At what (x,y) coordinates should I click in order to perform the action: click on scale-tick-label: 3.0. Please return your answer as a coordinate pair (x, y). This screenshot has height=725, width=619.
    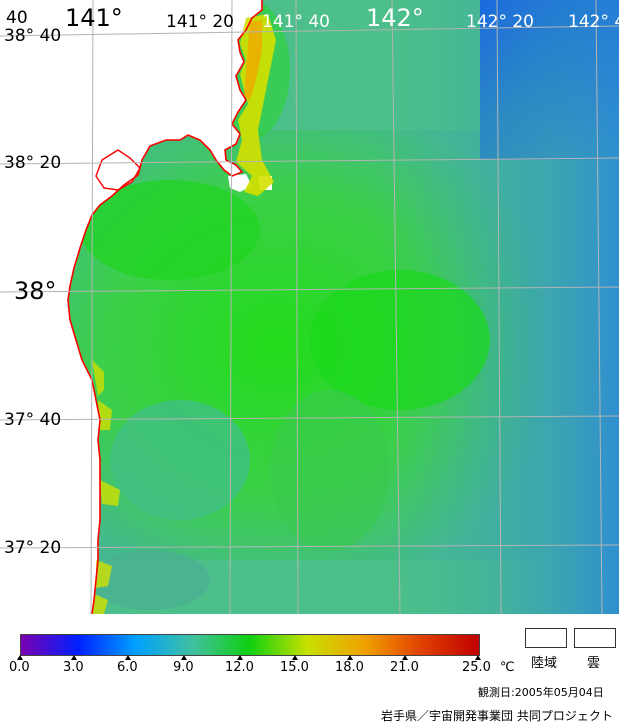
    Looking at the image, I should click on (73, 667).